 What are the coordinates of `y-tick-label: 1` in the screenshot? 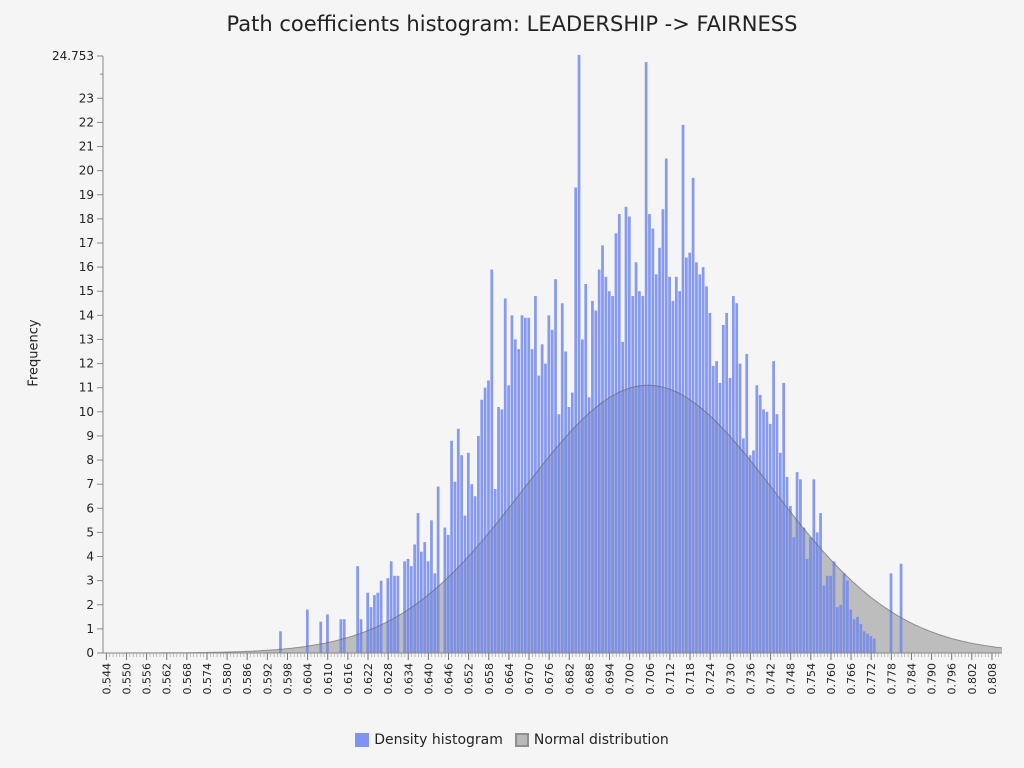 It's located at (90, 629).